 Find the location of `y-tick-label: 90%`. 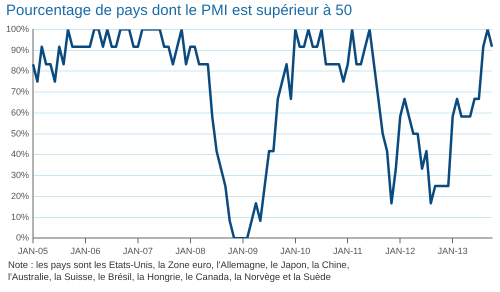

y-tick-label: 90% is located at coordinates (20, 49).